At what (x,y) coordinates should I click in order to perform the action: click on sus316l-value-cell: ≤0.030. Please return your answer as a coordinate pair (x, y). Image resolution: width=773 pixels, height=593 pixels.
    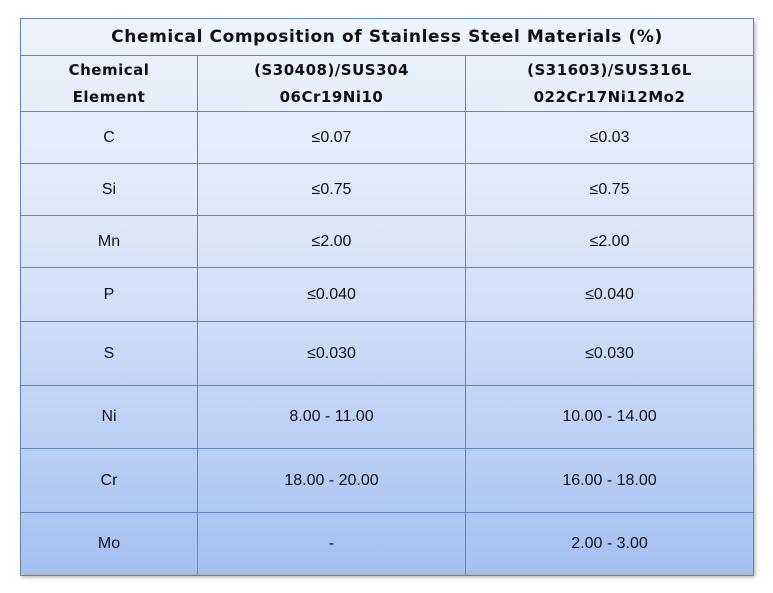
    Looking at the image, I should click on (609, 353).